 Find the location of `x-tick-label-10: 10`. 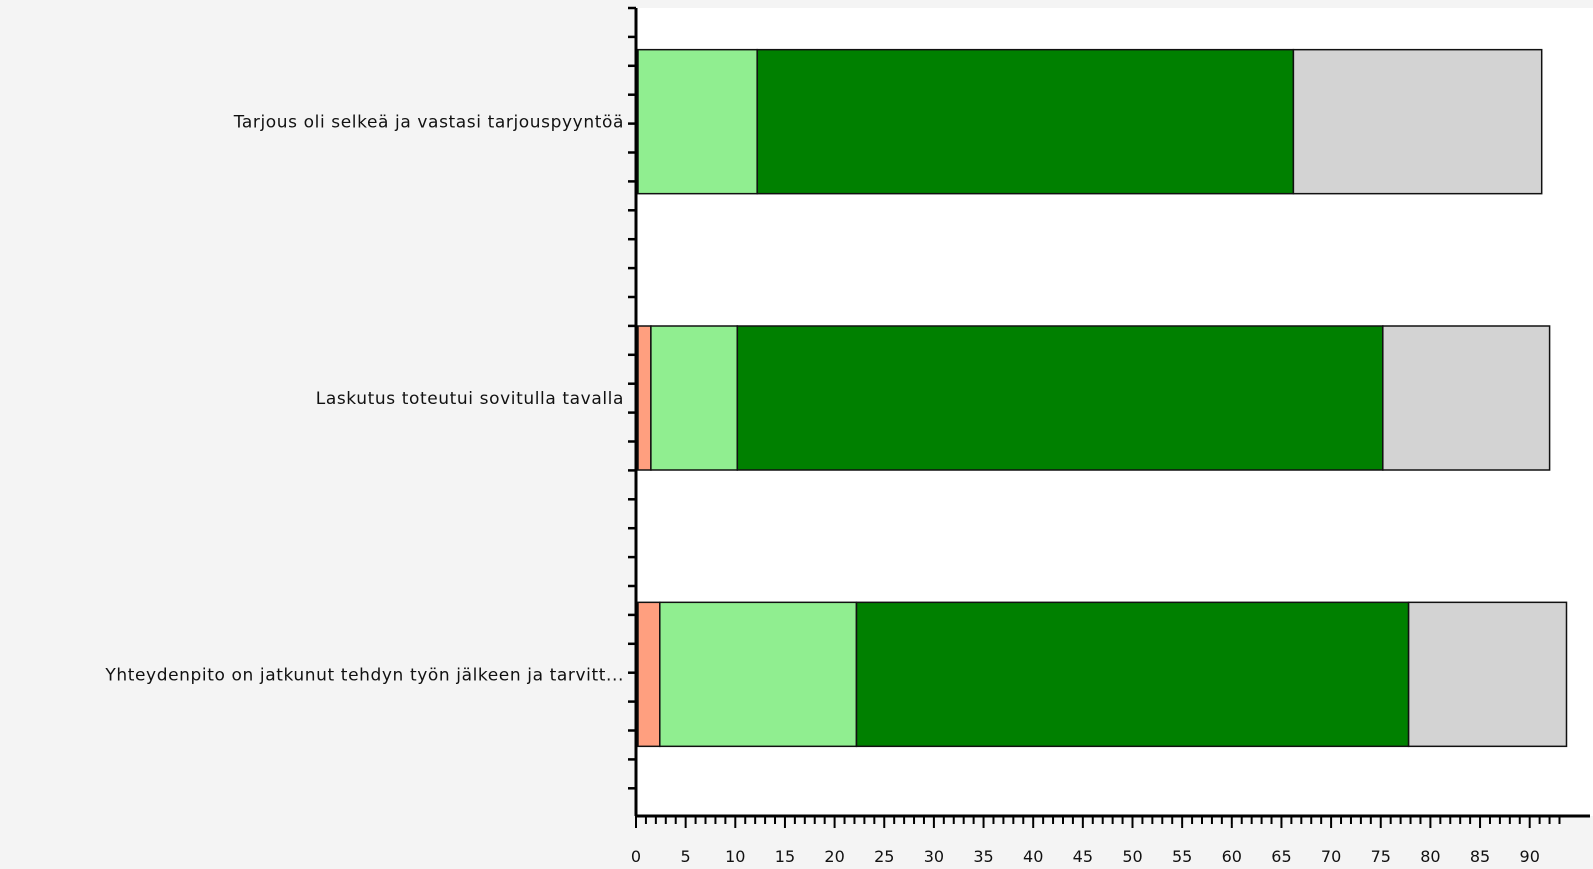

x-tick-label-10: 10 is located at coordinates (735, 856).